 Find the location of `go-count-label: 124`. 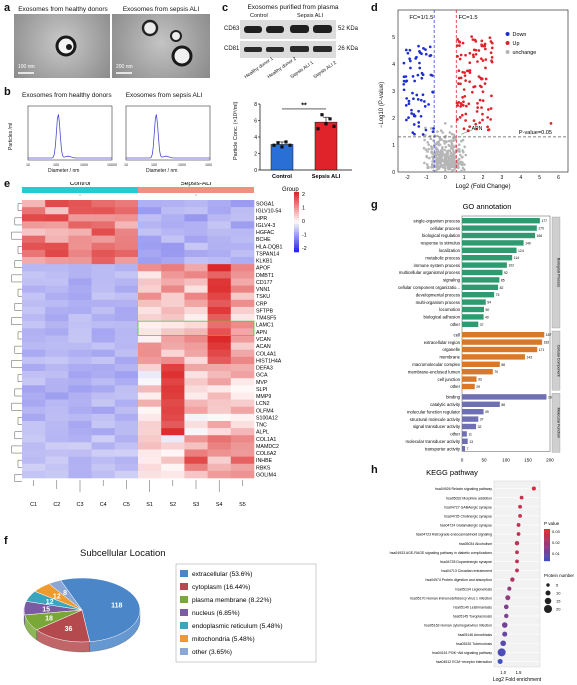

go-count-label: 124 is located at coordinates (521, 251).